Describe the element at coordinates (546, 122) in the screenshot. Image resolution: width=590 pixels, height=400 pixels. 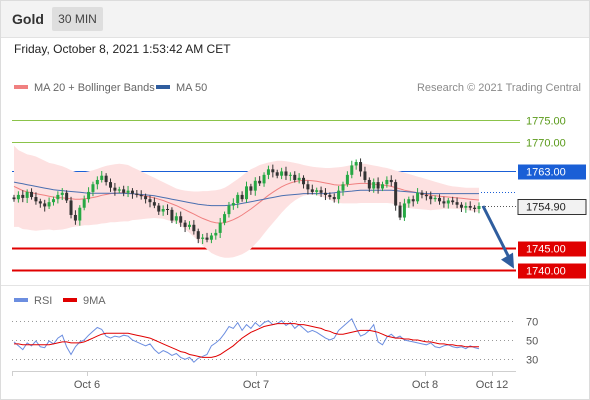
I see `level-label-1775.00: 1775.00` at that location.